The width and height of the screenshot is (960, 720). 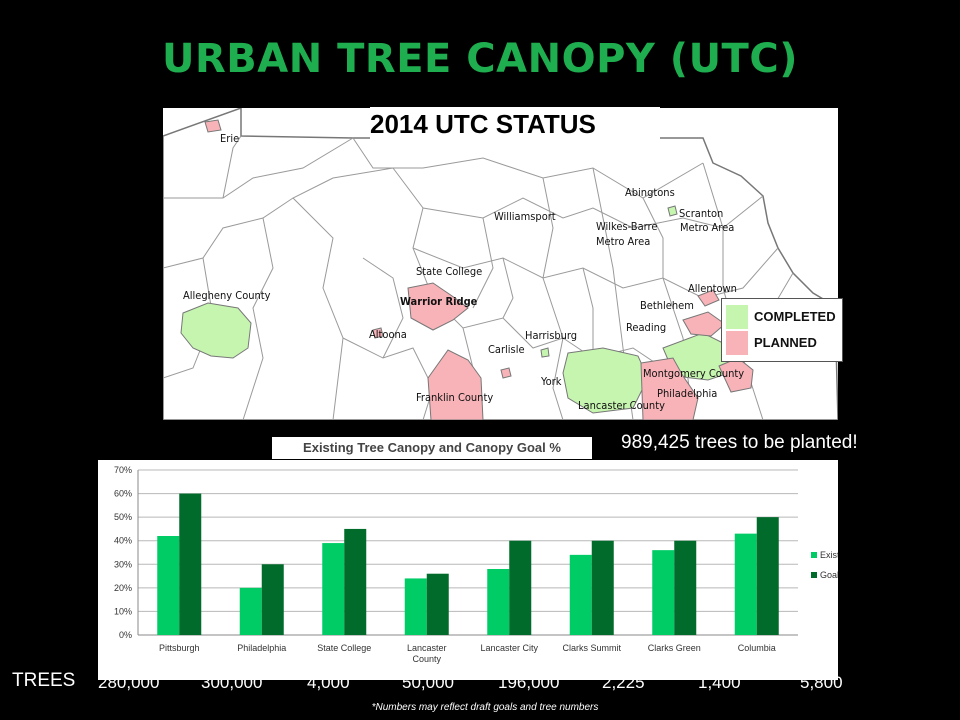 I want to click on x-tick-label: State College, so click(x=344, y=648).